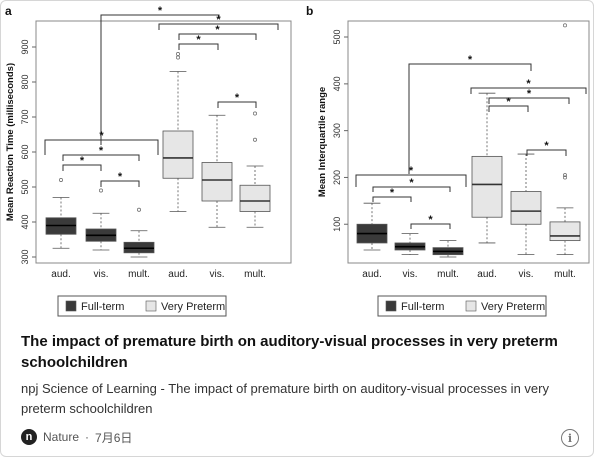 Image resolution: width=594 pixels, height=457 pixels. Describe the element at coordinates (61, 437) in the screenshot. I see `source-name: Nature` at that location.